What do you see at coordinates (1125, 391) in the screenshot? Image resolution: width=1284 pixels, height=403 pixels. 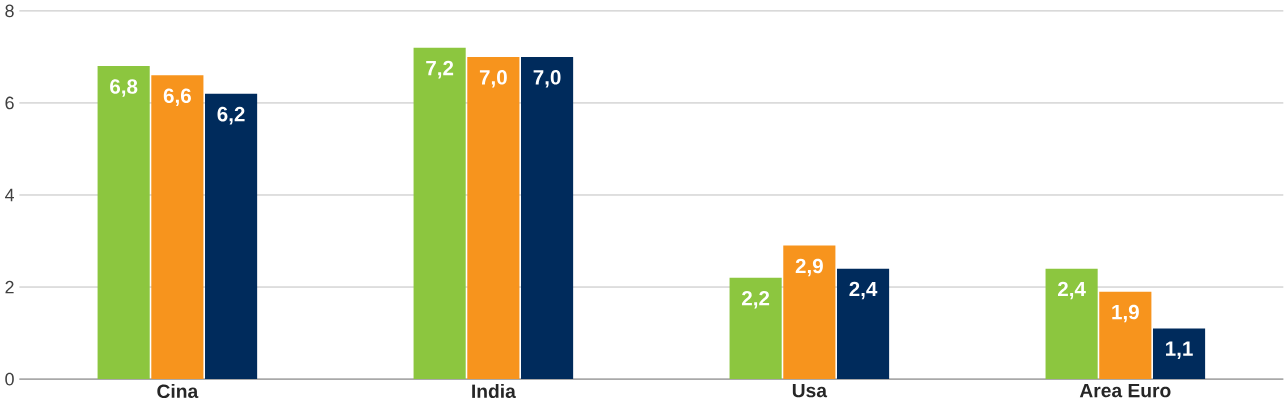 I see `x-tick-label: Area Euro` at bounding box center [1125, 391].